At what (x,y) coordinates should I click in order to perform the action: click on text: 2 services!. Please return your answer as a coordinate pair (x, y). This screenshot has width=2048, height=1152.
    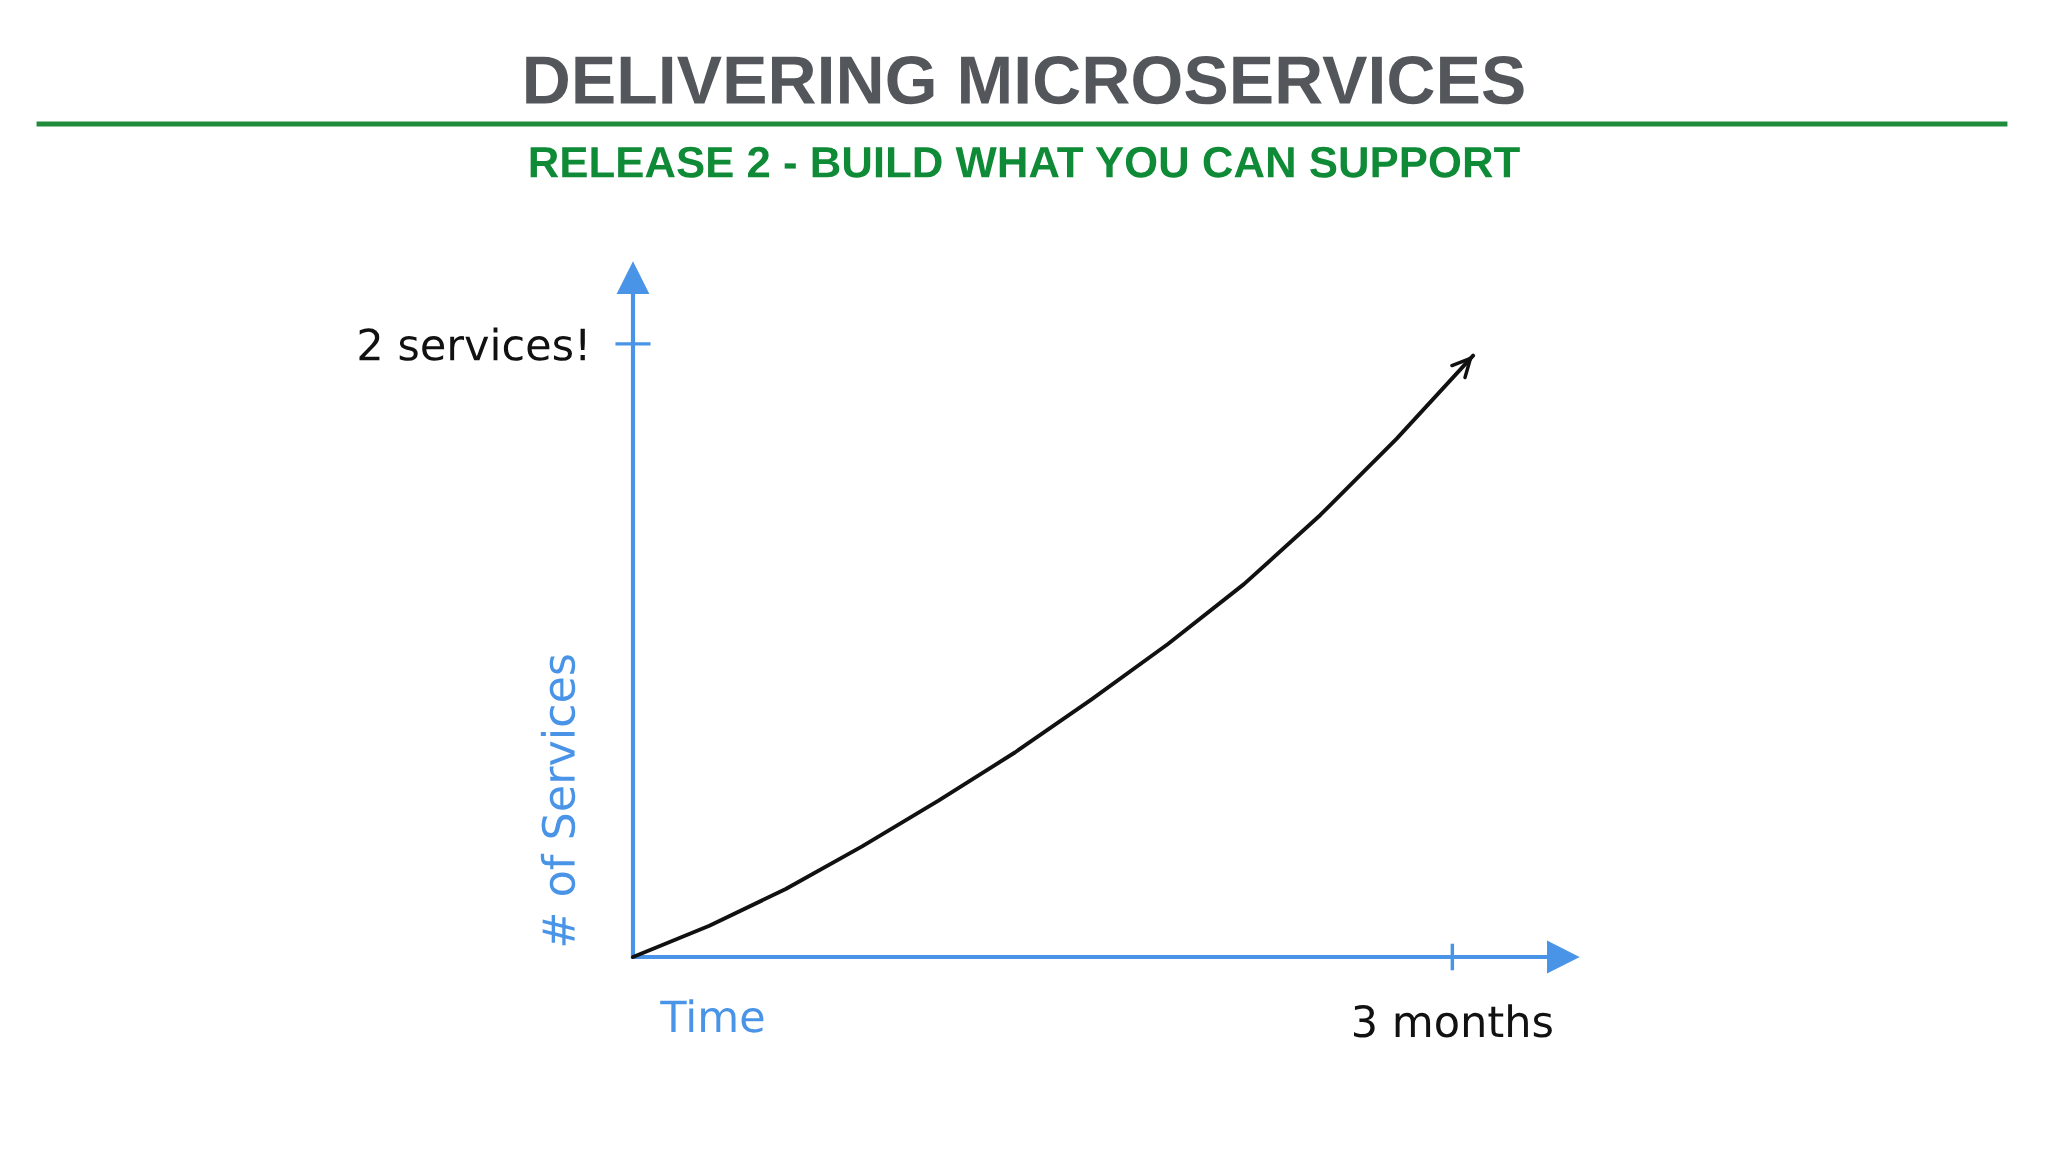
    Looking at the image, I should click on (472, 344).